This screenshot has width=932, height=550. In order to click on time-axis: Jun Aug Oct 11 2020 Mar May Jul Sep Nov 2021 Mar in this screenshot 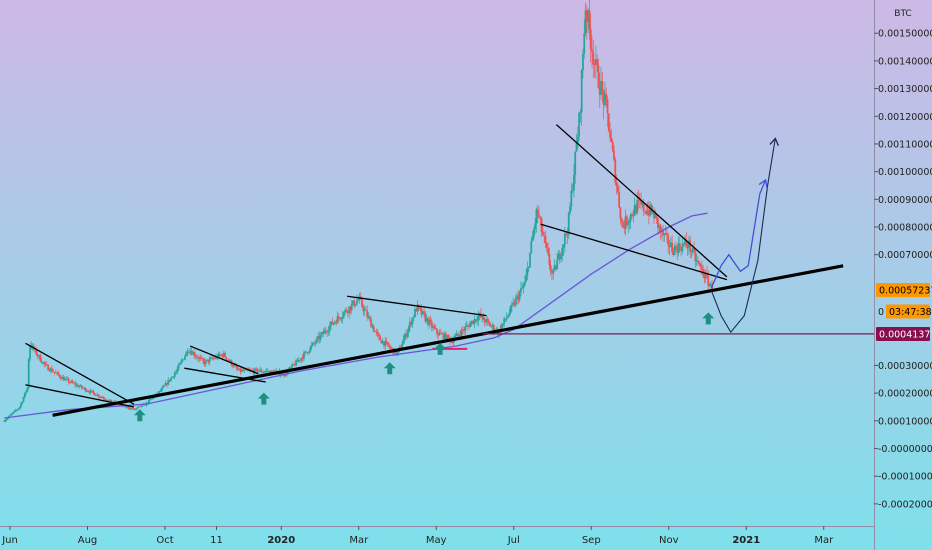, I will do `click(437, 536)`.